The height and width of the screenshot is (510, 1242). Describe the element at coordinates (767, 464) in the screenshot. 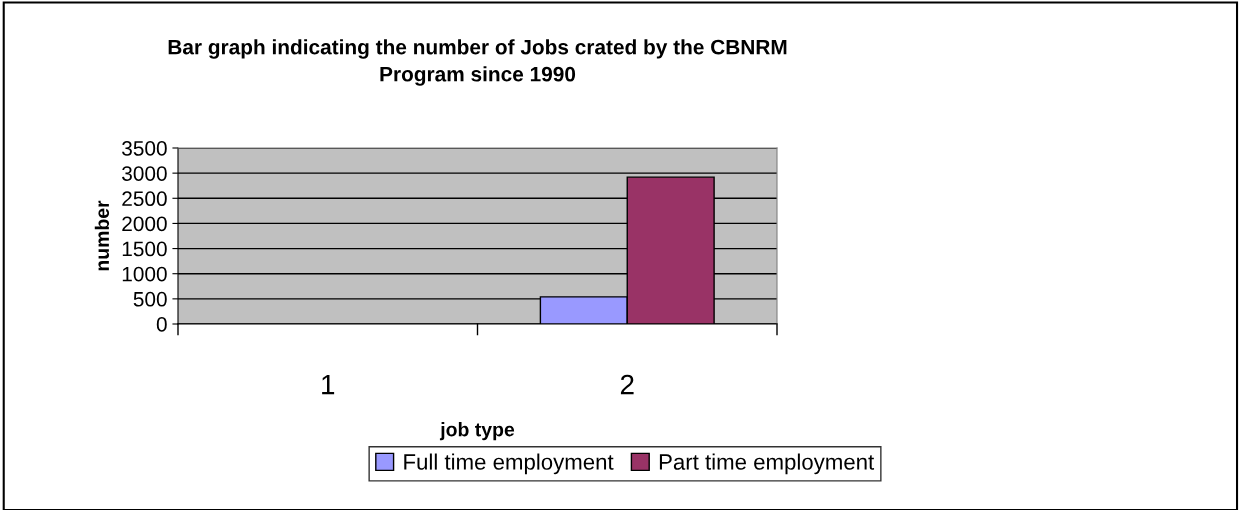

I see `legend-label: Part time employment` at that location.